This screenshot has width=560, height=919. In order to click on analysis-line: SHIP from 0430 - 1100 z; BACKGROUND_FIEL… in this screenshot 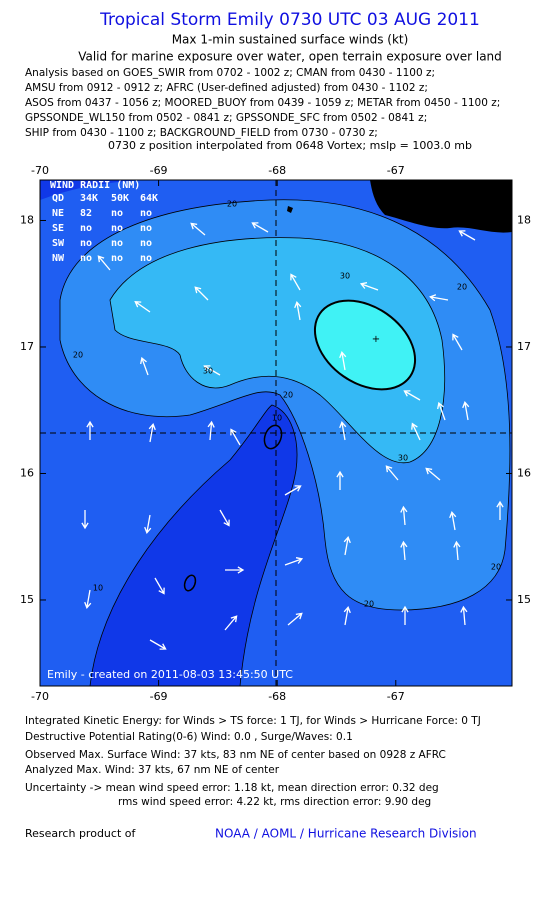, I will do `click(201, 133)`.